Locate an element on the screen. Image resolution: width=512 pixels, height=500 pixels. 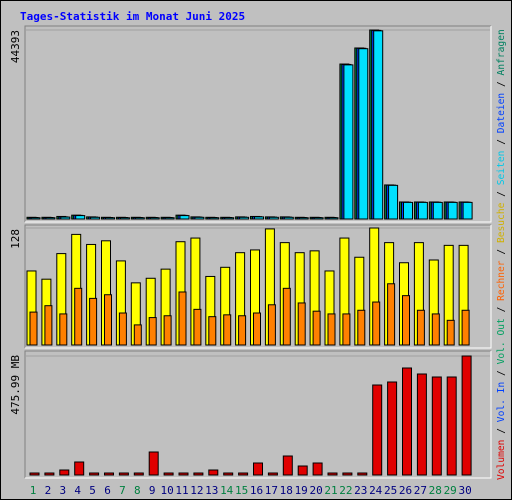
x-tick-label: 22 is located at coordinates (345, 490).